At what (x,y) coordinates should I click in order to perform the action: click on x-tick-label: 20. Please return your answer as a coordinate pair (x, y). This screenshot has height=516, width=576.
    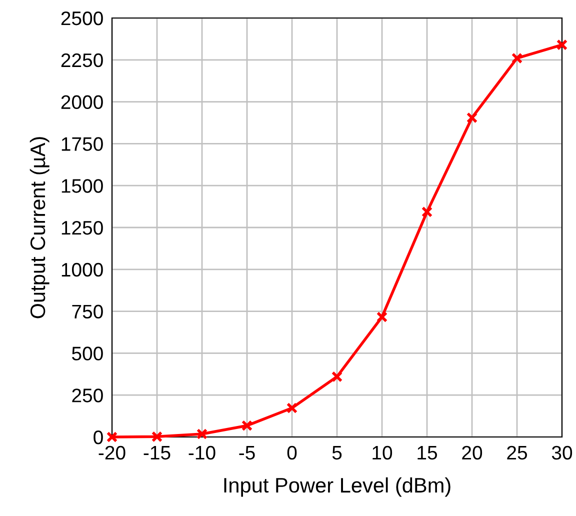
    Looking at the image, I should click on (472, 453).